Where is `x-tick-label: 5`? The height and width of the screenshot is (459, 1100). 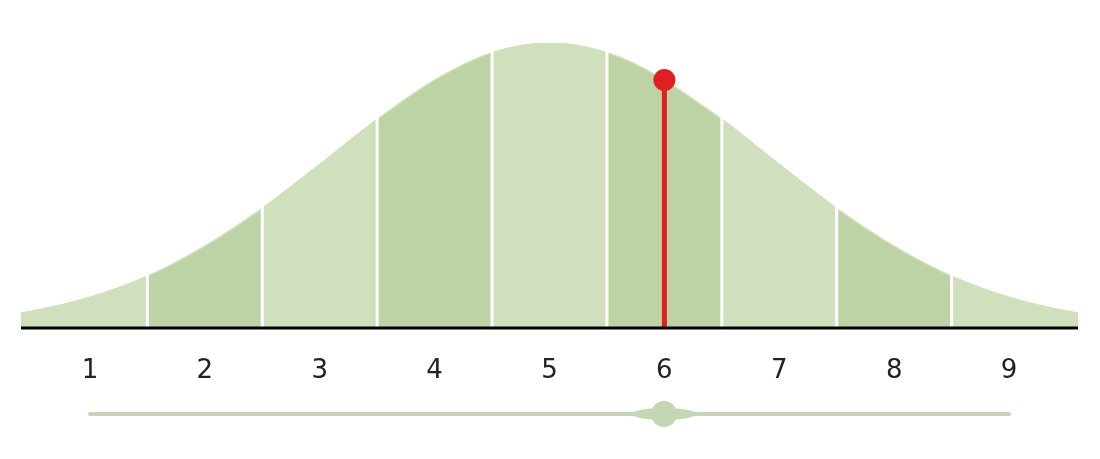
x-tick-label: 5 is located at coordinates (549, 369).